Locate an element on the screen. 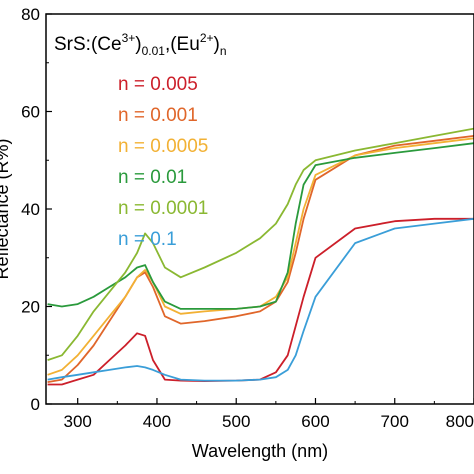 This screenshot has width=474, height=474. legend-entry: n = 0.1 is located at coordinates (147, 239).